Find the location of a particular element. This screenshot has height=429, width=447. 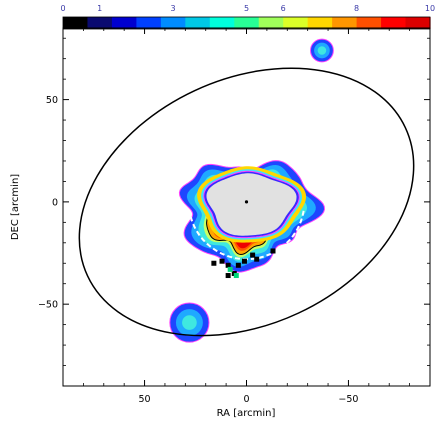

y-tick-label: 0 is located at coordinates (55, 202).